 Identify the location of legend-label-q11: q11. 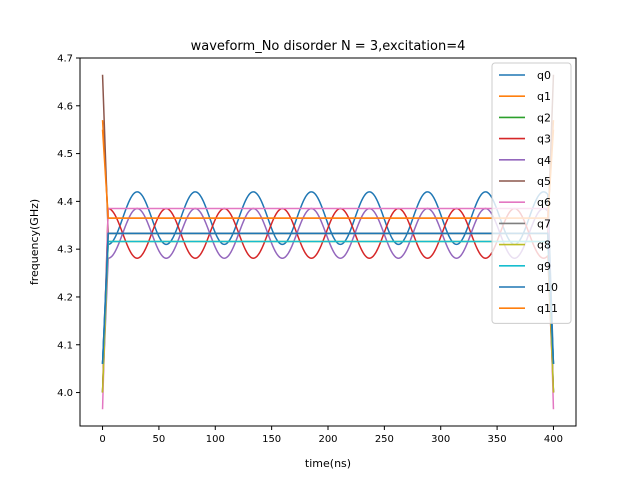
(547, 308).